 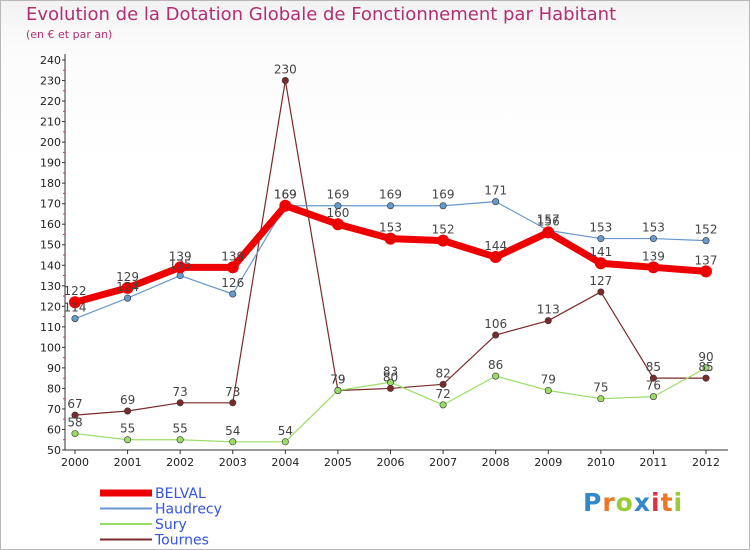 What do you see at coordinates (180, 494) in the screenshot?
I see `legend-label: BELVAL` at bounding box center [180, 494].